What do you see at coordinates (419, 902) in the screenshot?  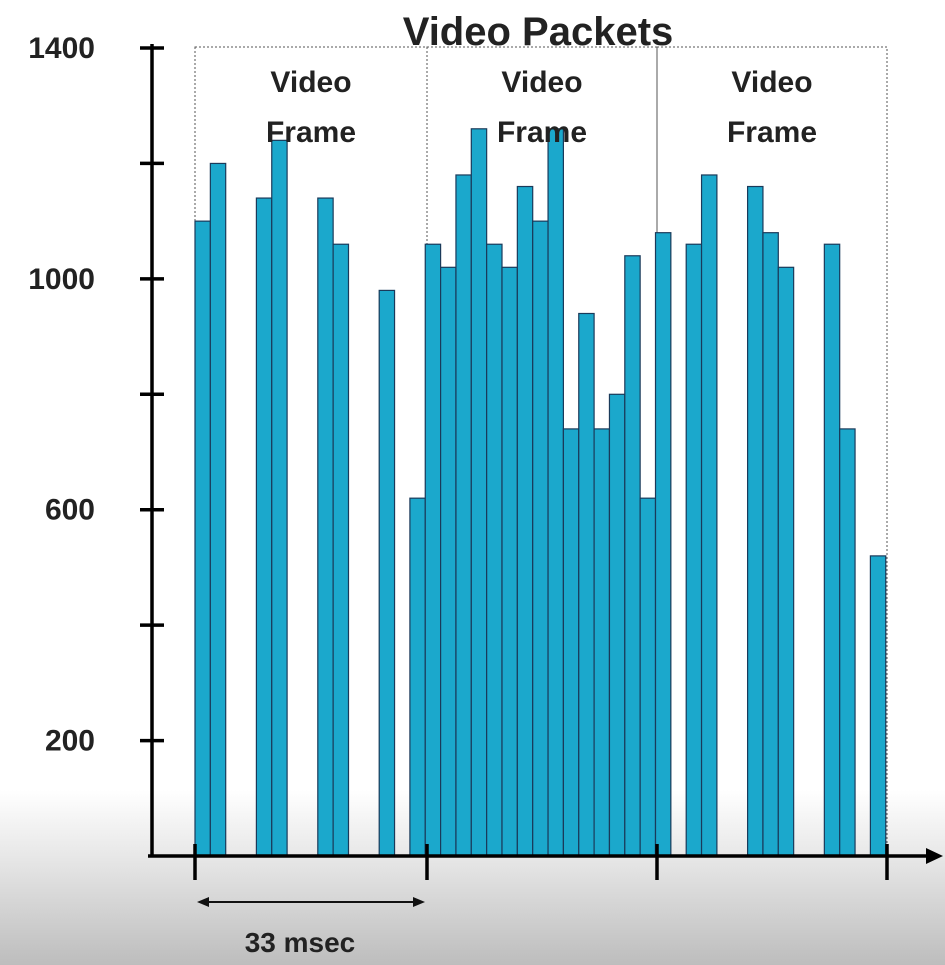 I see `interval-arrow-right` at bounding box center [419, 902].